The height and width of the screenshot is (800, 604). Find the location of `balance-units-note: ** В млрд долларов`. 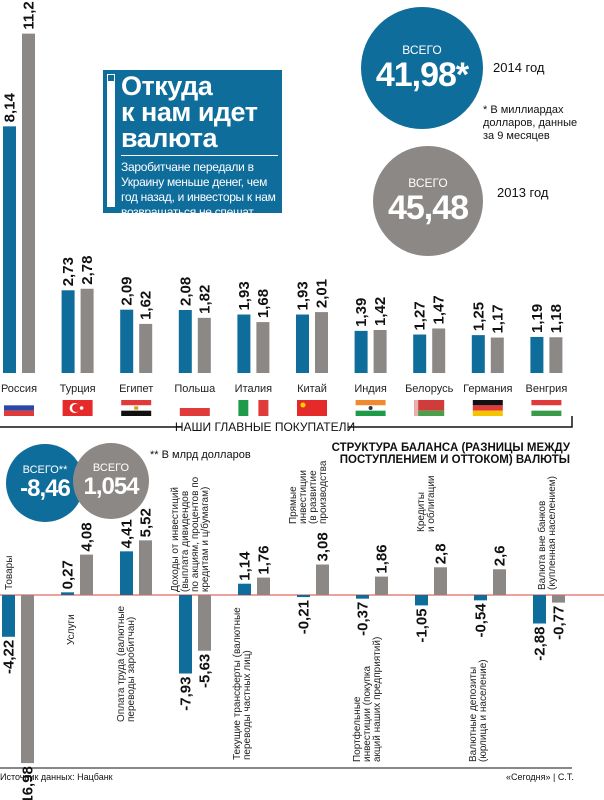

balance-units-note: ** В млрд долларов is located at coordinates (200, 455).